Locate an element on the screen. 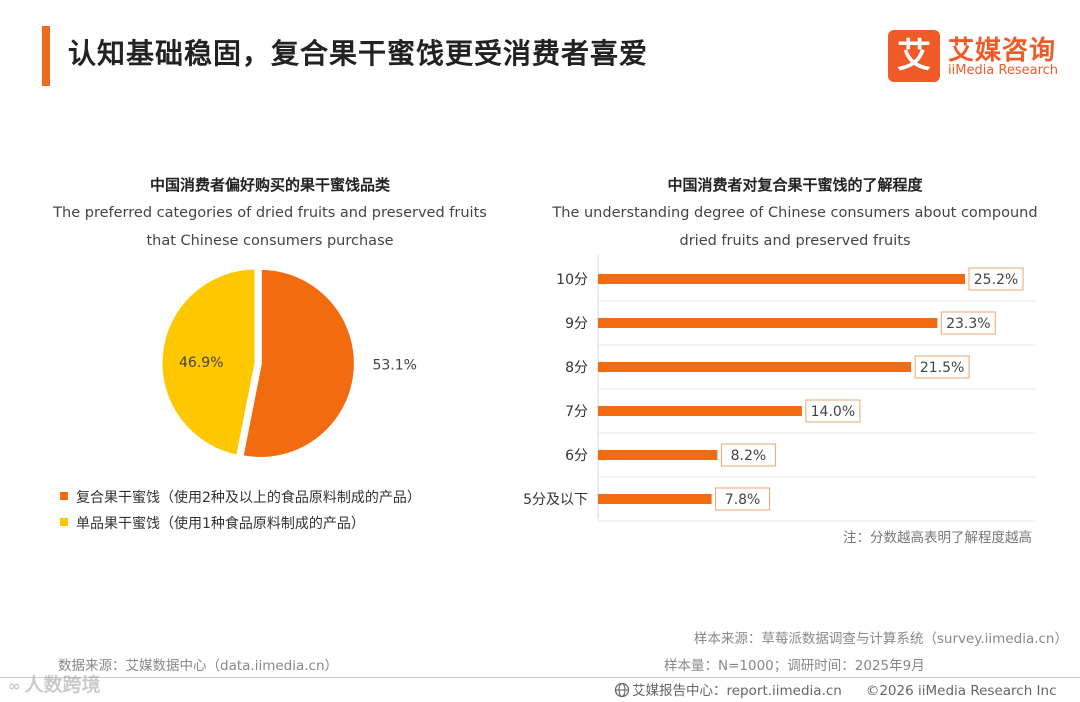 The height and width of the screenshot is (702, 1080). copyright-text: ©2026 iiMedia Research Inc is located at coordinates (961, 691).